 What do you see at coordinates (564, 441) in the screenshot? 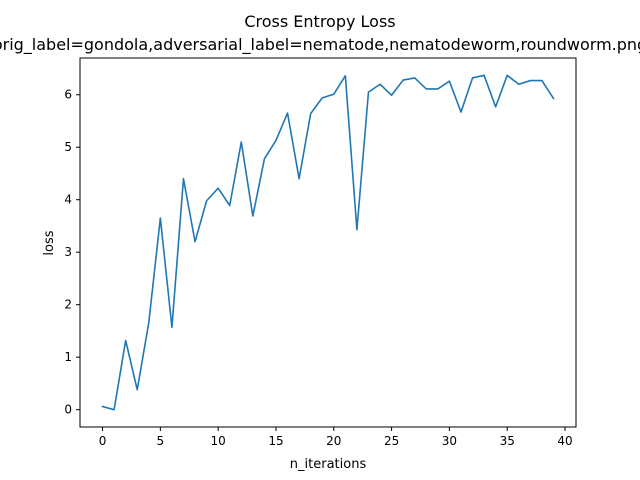
I see `x-tick-label: 40` at bounding box center [564, 441].